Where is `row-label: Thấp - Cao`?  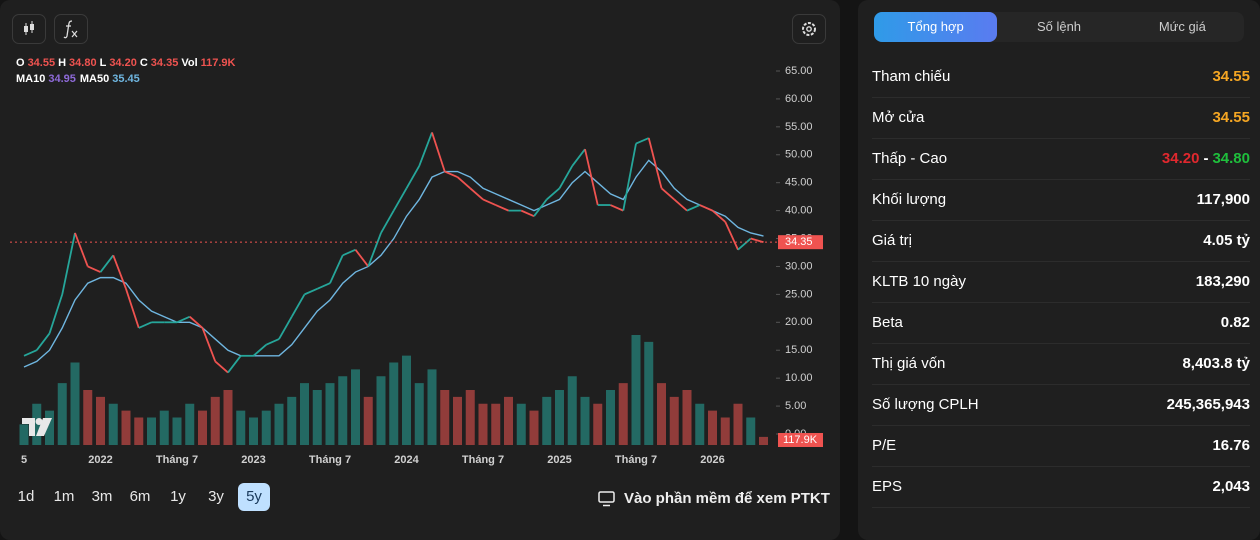
row-label: Thấp - Cao is located at coordinates (910, 158).